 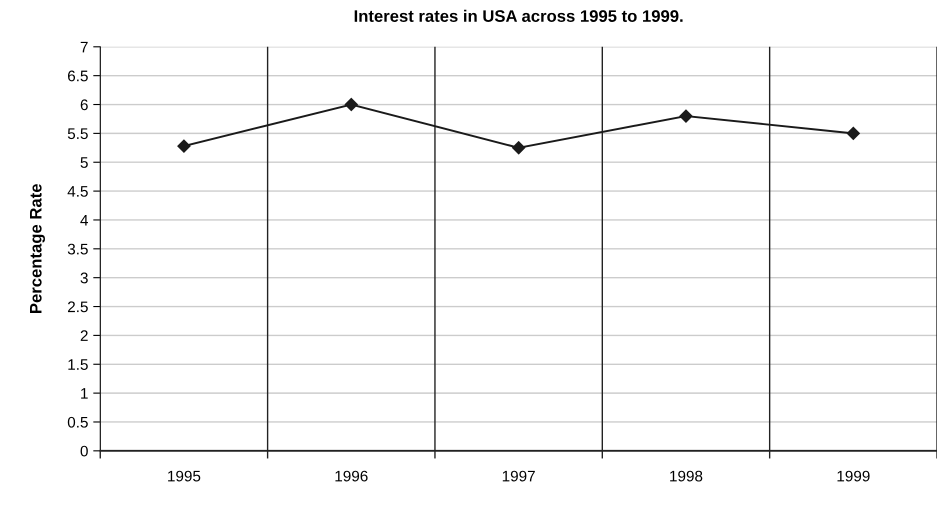 I want to click on x-tick-label: 1996, so click(x=351, y=476).